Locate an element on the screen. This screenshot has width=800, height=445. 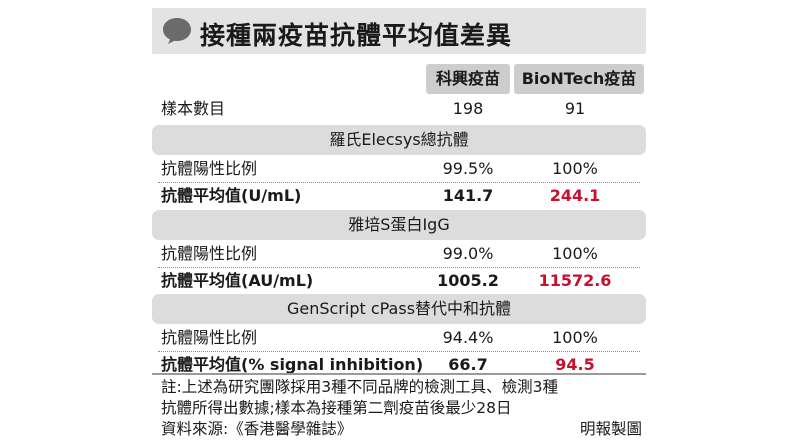
value-sinovac: 141.7 is located at coordinates (468, 195).